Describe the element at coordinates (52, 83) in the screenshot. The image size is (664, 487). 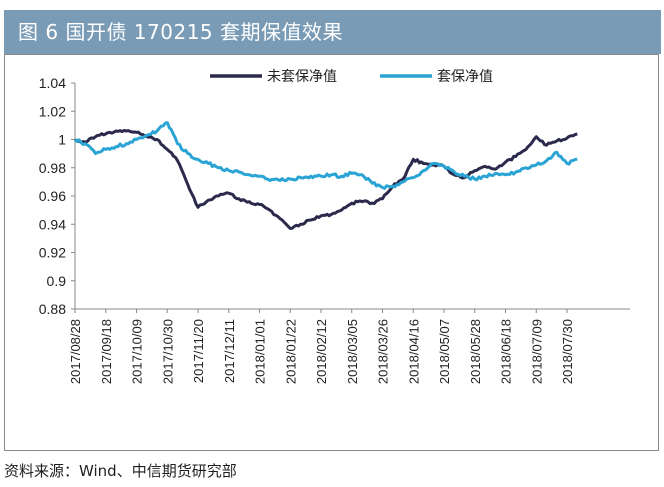
I see `y-tick-label: 1.04` at that location.